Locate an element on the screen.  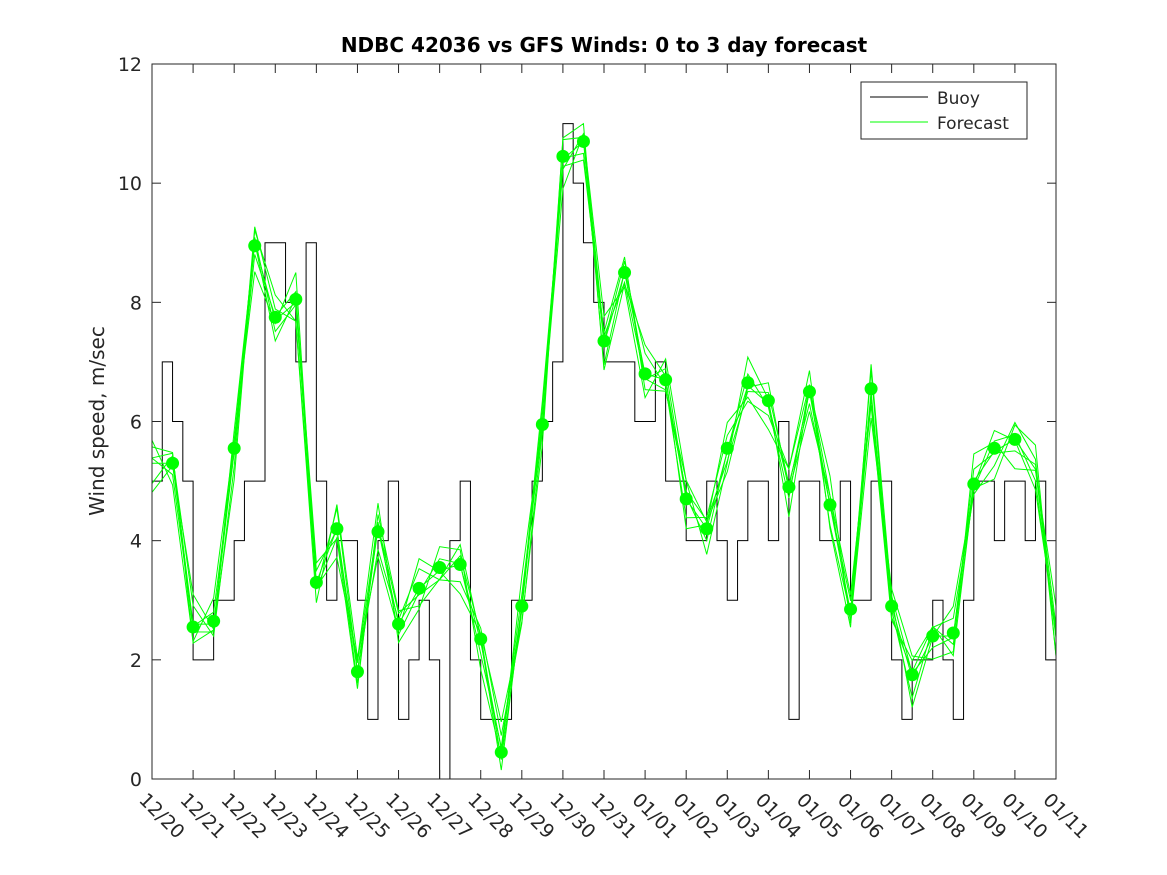
y-tick-label: 4 is located at coordinates (136, 542).